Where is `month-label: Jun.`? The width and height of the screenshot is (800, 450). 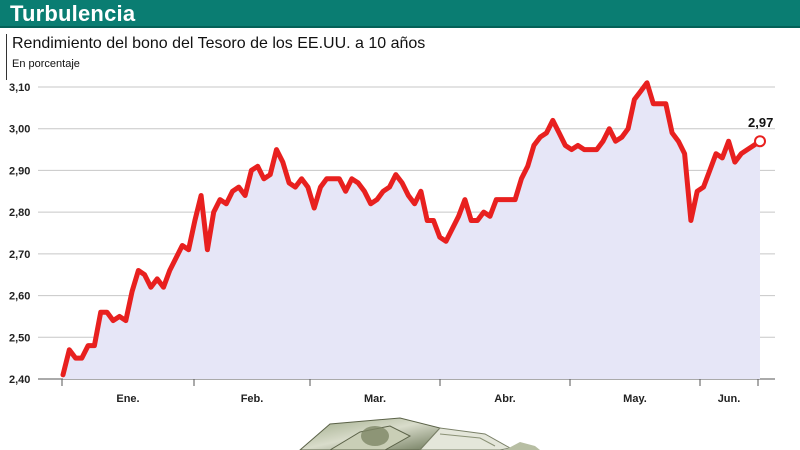
month-label: Jun. is located at coordinates (729, 399).